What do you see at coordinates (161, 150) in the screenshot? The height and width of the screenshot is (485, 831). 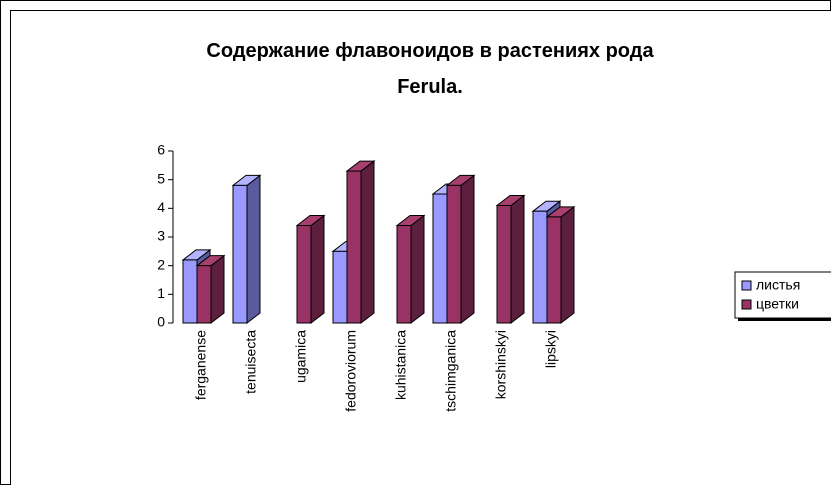 I see `y-tick-label: 6` at bounding box center [161, 150].